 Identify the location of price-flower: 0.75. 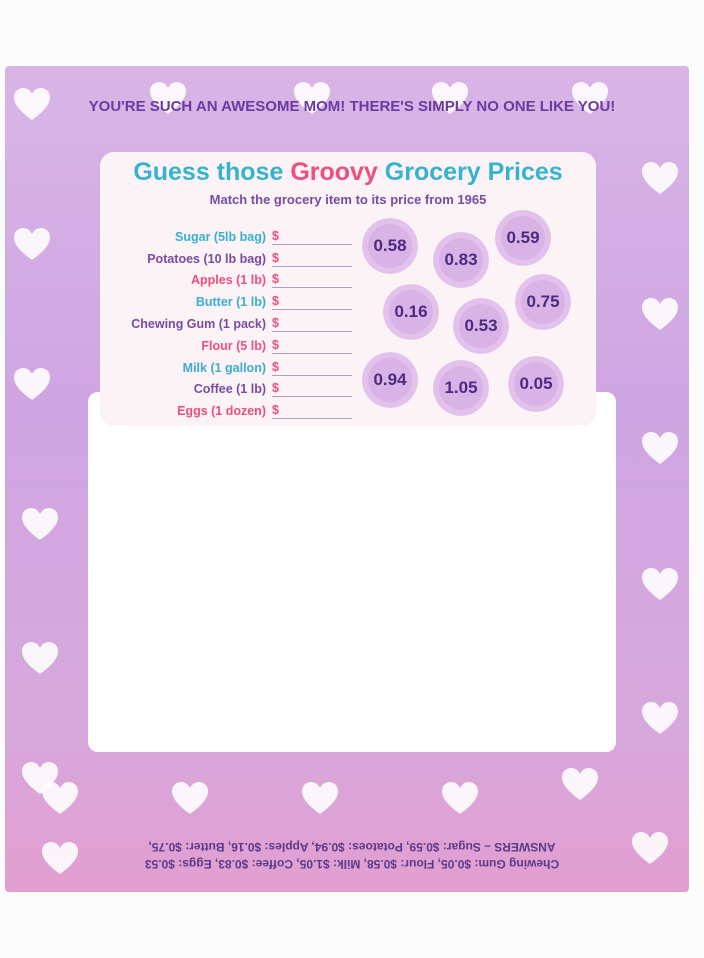
(543, 302).